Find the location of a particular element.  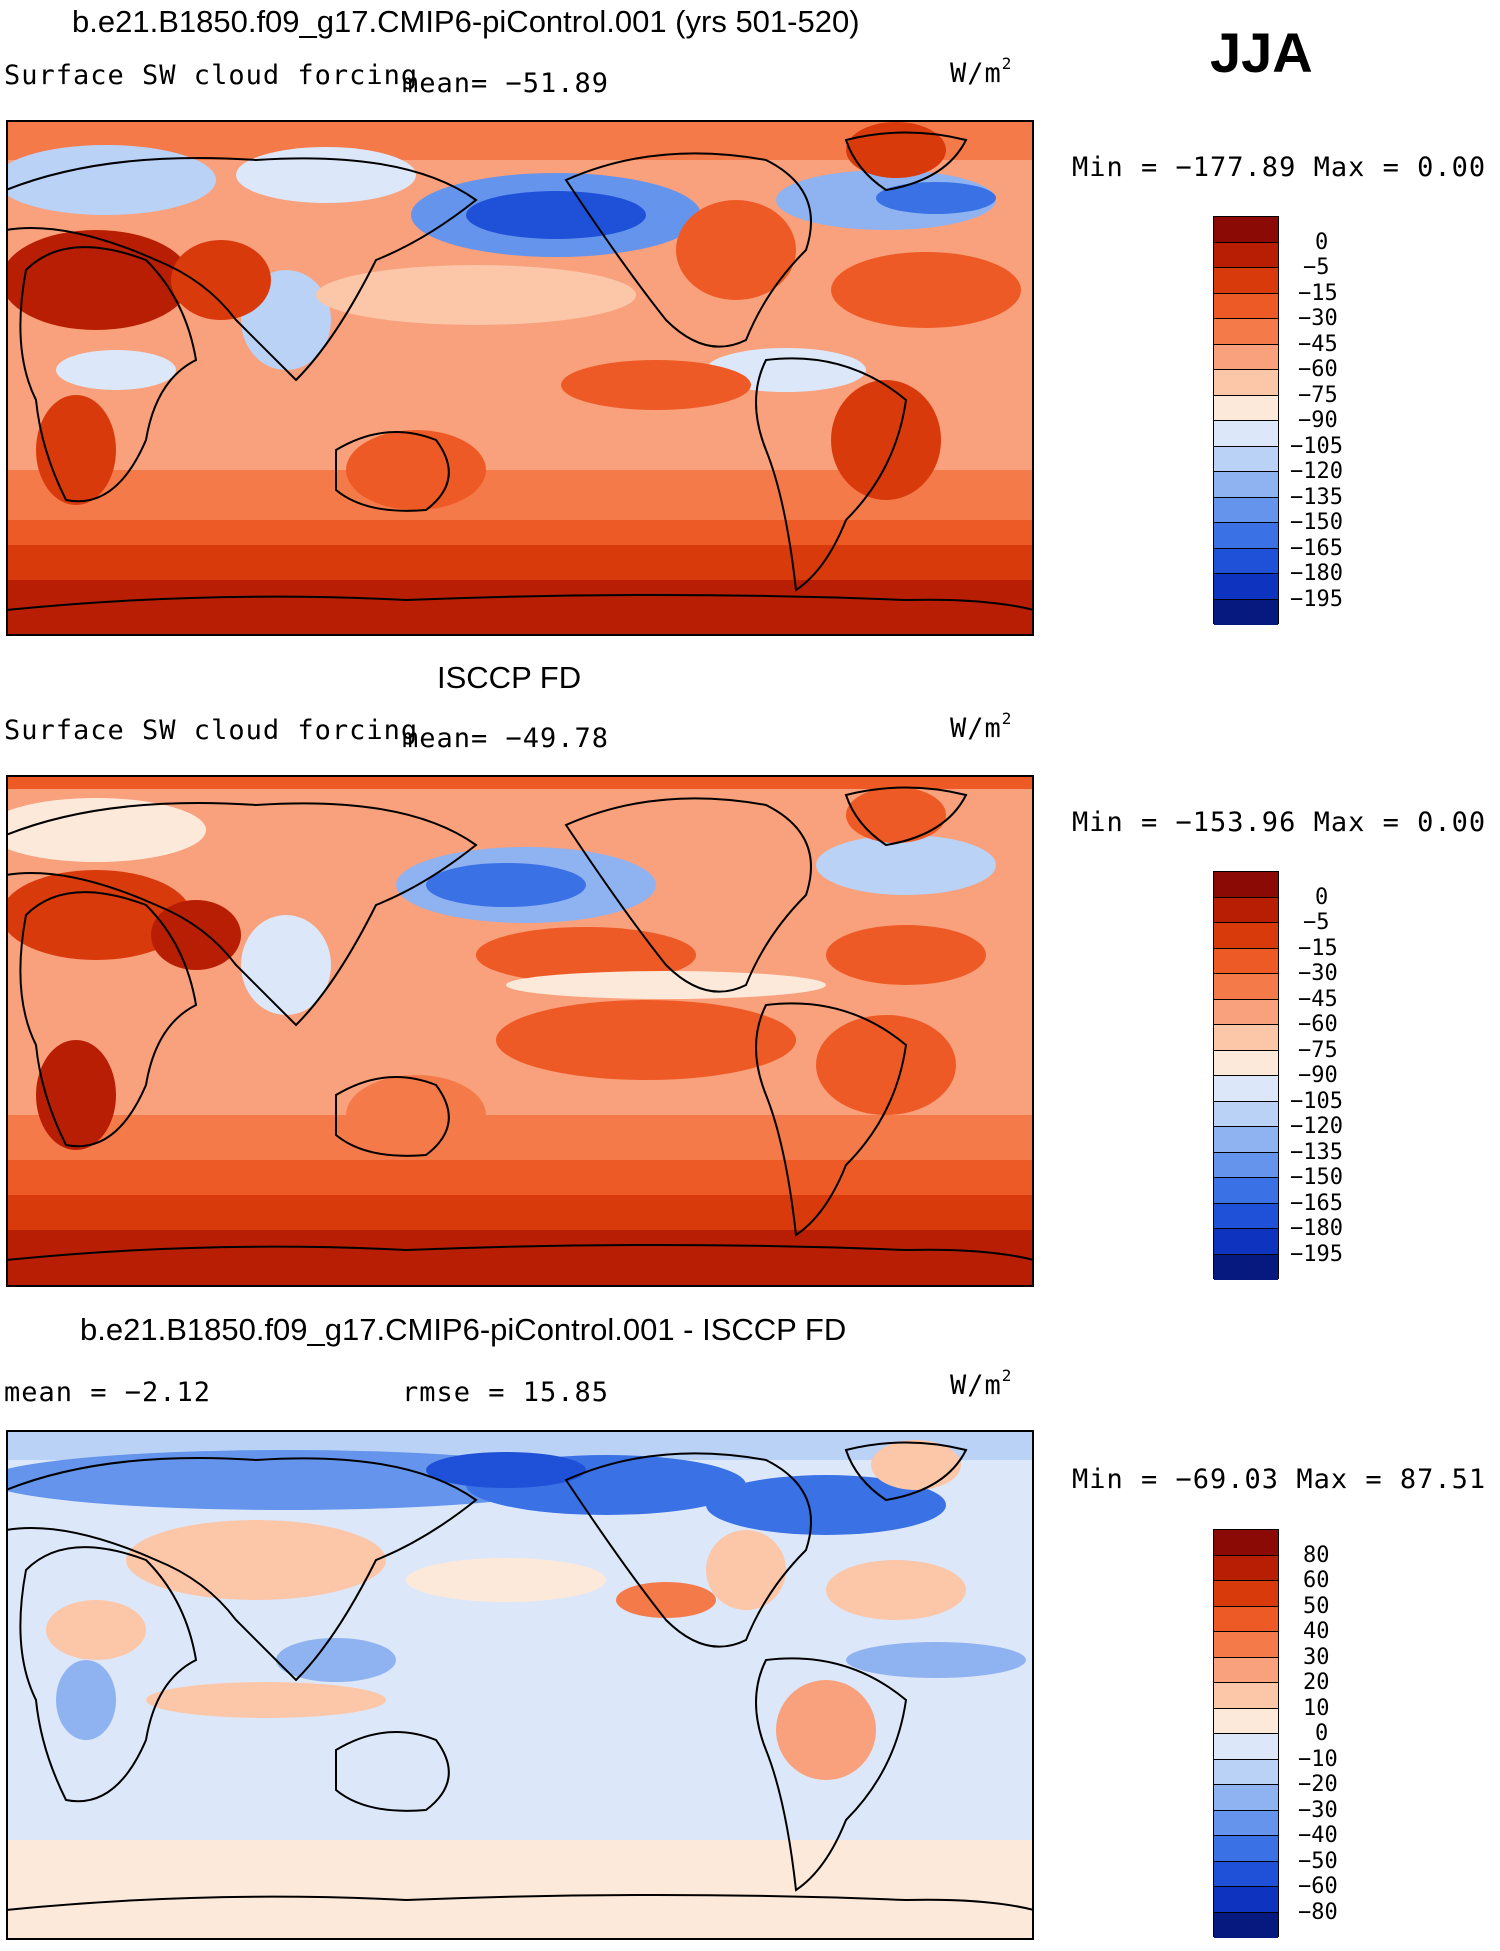

colorbar-tick-label: −180 is located at coordinates (1316, 573).